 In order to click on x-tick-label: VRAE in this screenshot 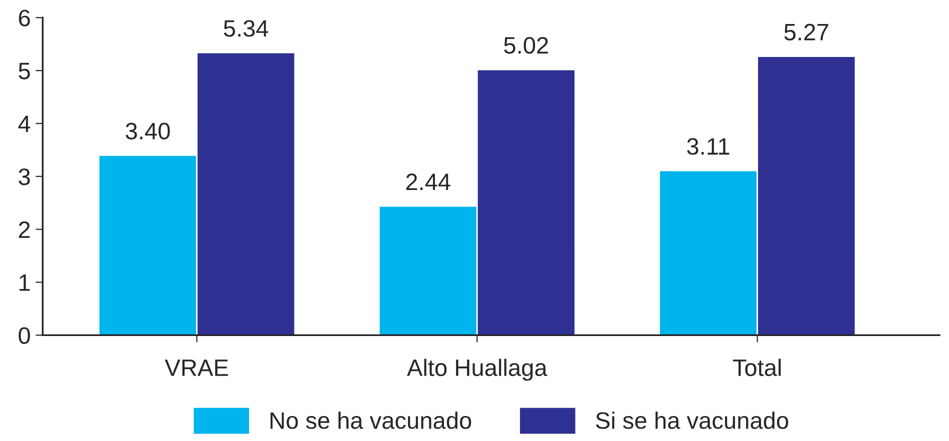, I will do `click(196, 368)`.